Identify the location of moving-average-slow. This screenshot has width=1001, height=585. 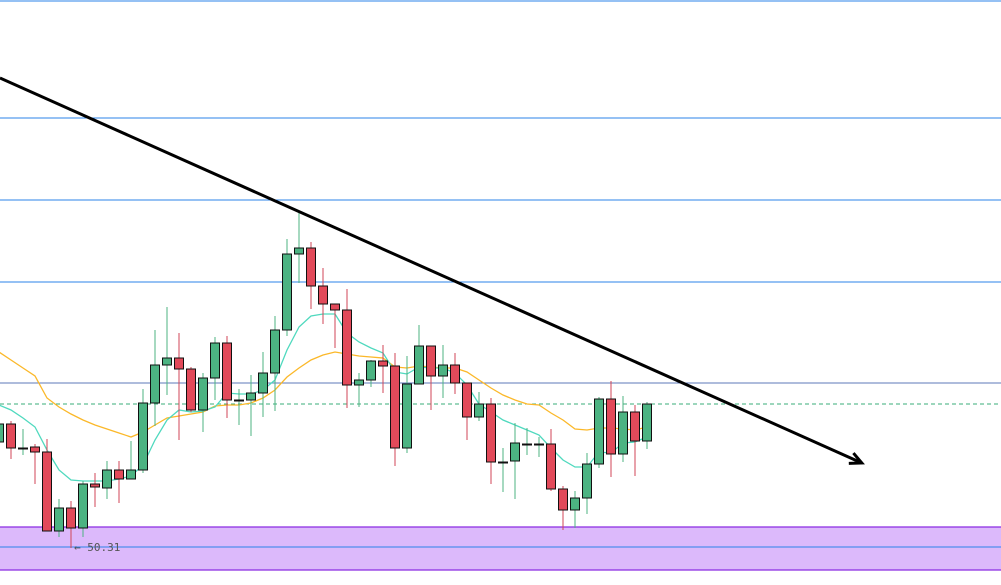
(324, 394).